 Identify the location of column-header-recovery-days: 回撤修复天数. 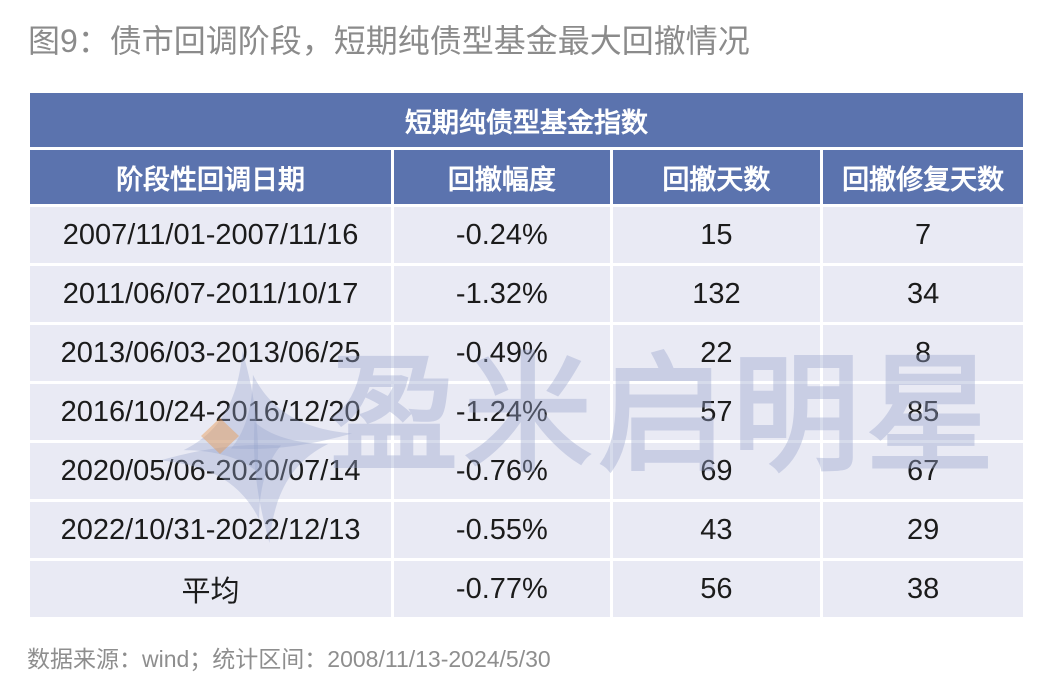
(923, 177).